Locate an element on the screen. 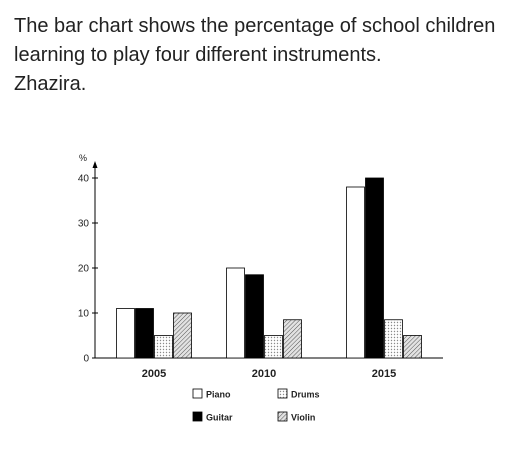  legend-swatch-piano is located at coordinates (197, 393).